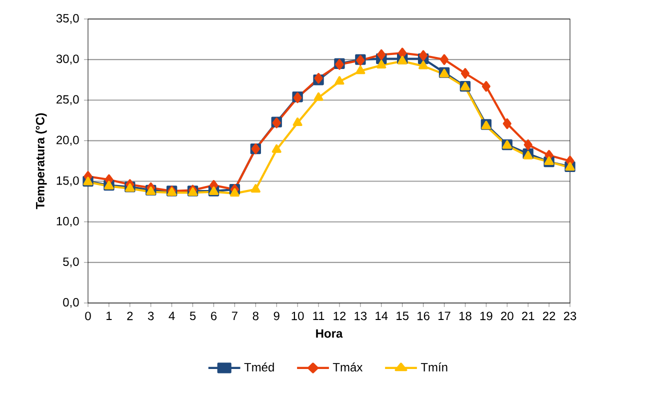 The image size is (662, 393). Describe the element at coordinates (360, 316) in the screenshot. I see `x-tick-label: 13` at that location.